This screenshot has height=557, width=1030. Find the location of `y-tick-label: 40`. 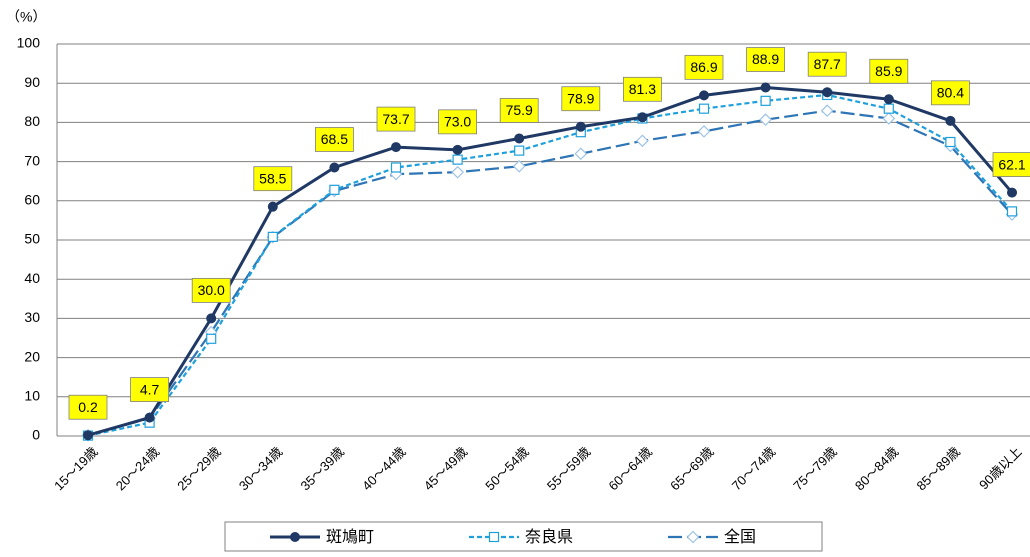

y-tick-label: 40 is located at coordinates (32, 278).